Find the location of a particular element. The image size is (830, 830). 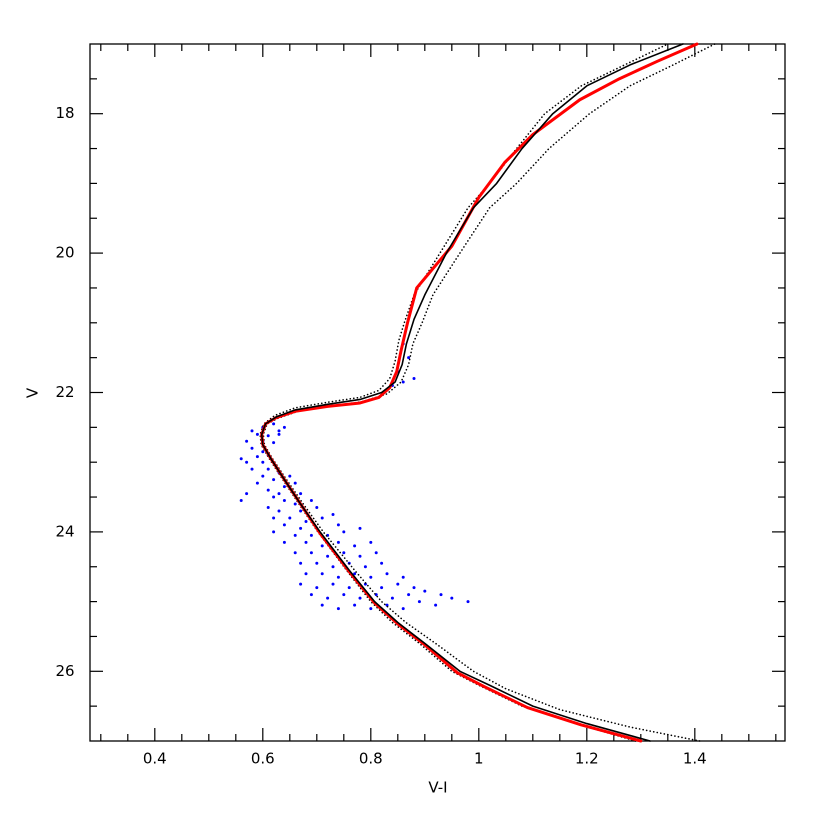

x-tick-label: 0.8 is located at coordinates (371, 759).